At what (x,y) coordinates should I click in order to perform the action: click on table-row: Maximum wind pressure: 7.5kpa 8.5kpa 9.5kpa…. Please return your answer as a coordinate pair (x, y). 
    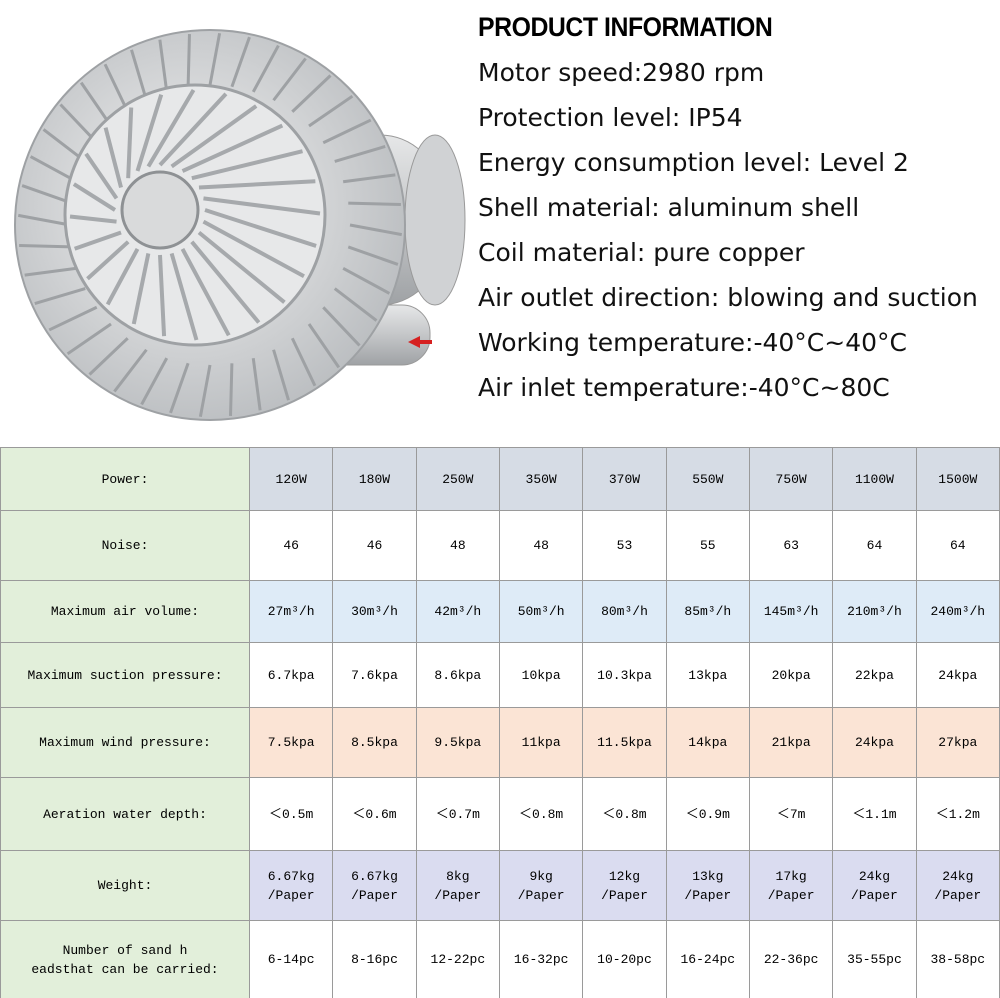
    Looking at the image, I should click on (500, 742).